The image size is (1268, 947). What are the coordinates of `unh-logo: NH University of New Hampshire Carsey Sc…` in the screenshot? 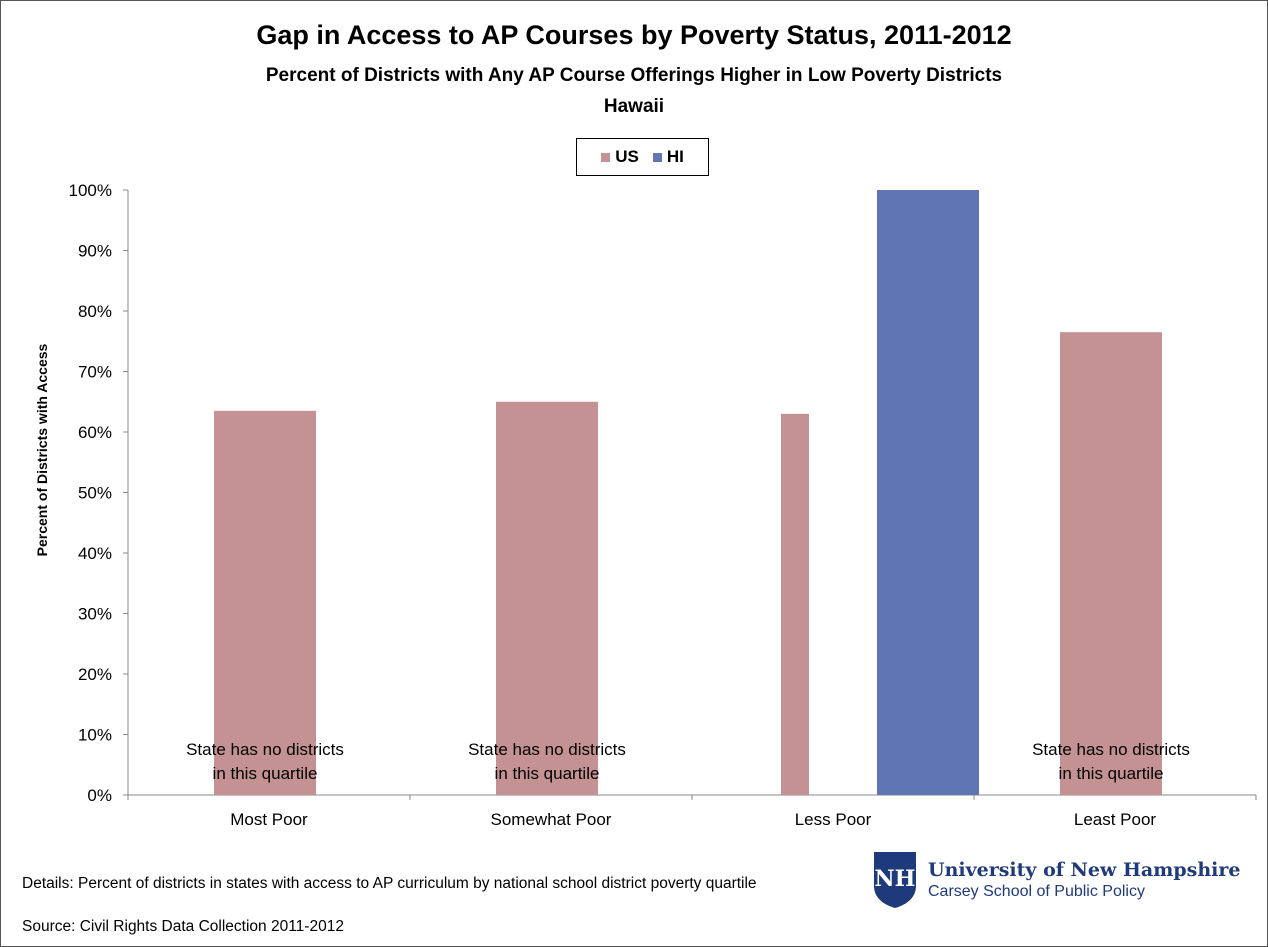 It's located at (1056, 880).